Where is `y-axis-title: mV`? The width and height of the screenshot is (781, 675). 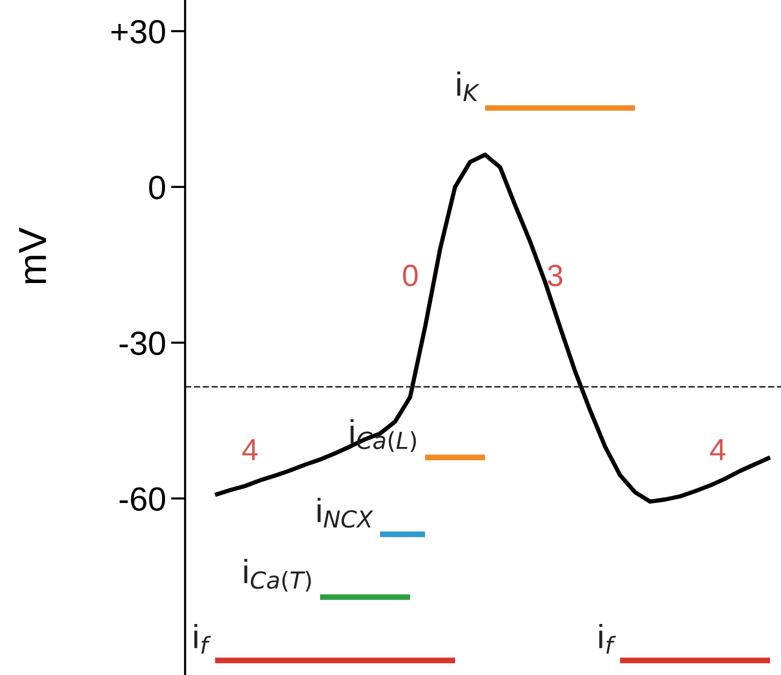 y-axis-title: mV is located at coordinates (32, 256).